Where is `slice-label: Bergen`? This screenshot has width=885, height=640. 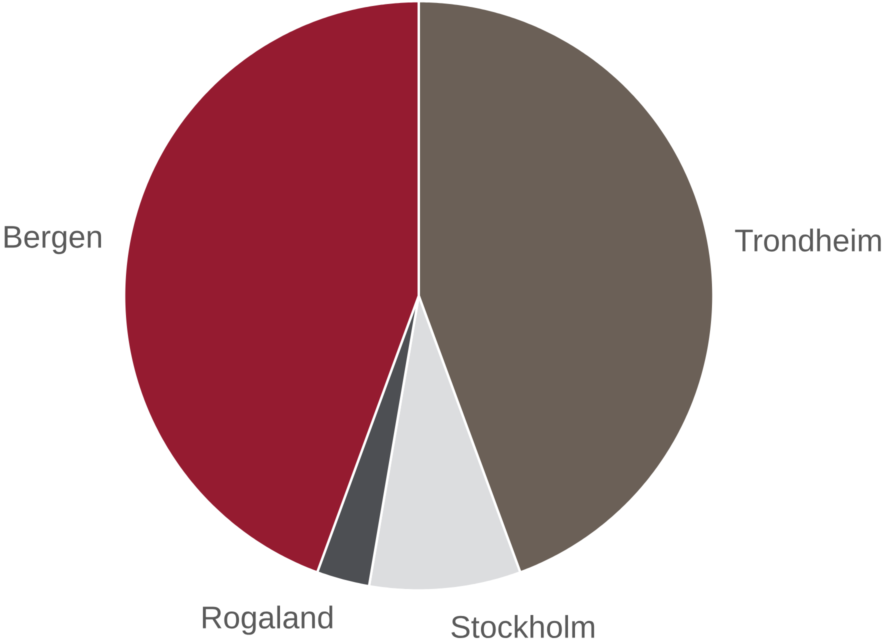
slice-label: Bergen is located at coordinates (53, 240).